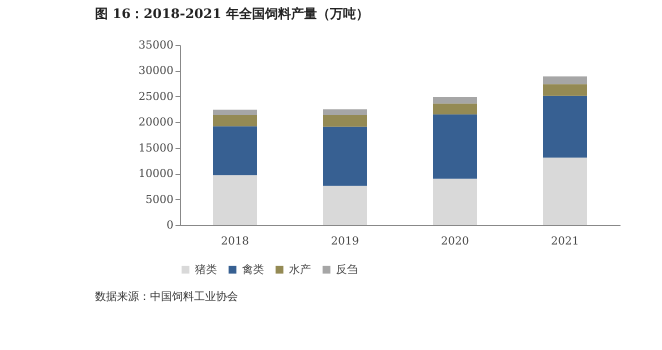  What do you see at coordinates (156, 71) in the screenshot?
I see `y-tick-label: 30000` at bounding box center [156, 71].